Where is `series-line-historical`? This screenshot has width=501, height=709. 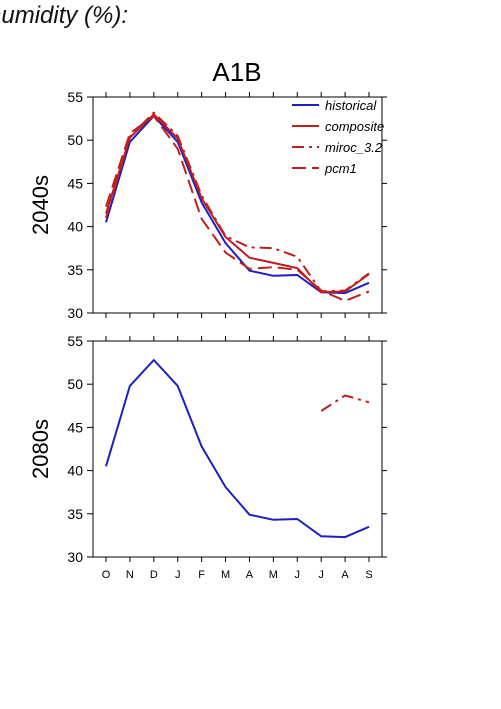 series-line-historical is located at coordinates (237, 449).